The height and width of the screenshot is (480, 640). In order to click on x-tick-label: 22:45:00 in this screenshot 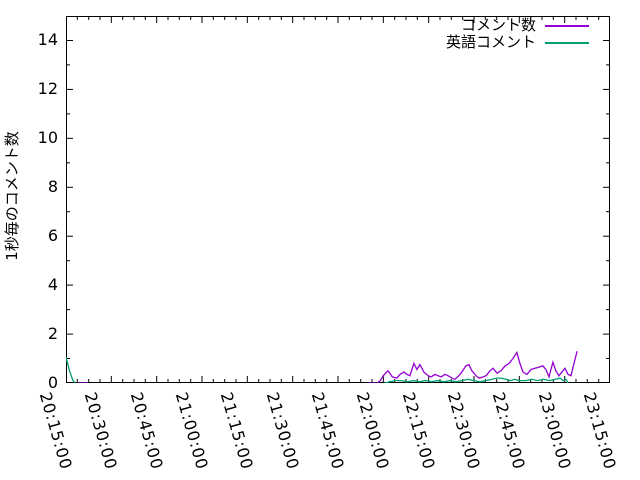, I will do `click(509, 431)`.